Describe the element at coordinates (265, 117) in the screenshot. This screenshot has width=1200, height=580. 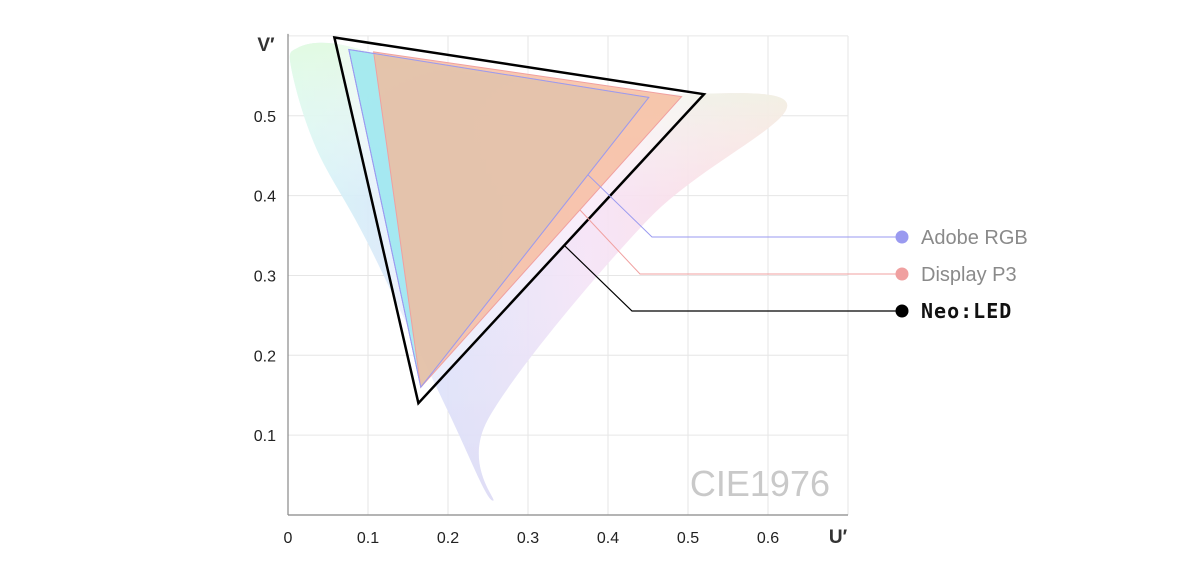
I see `y-tick-label: 0.5` at that location.